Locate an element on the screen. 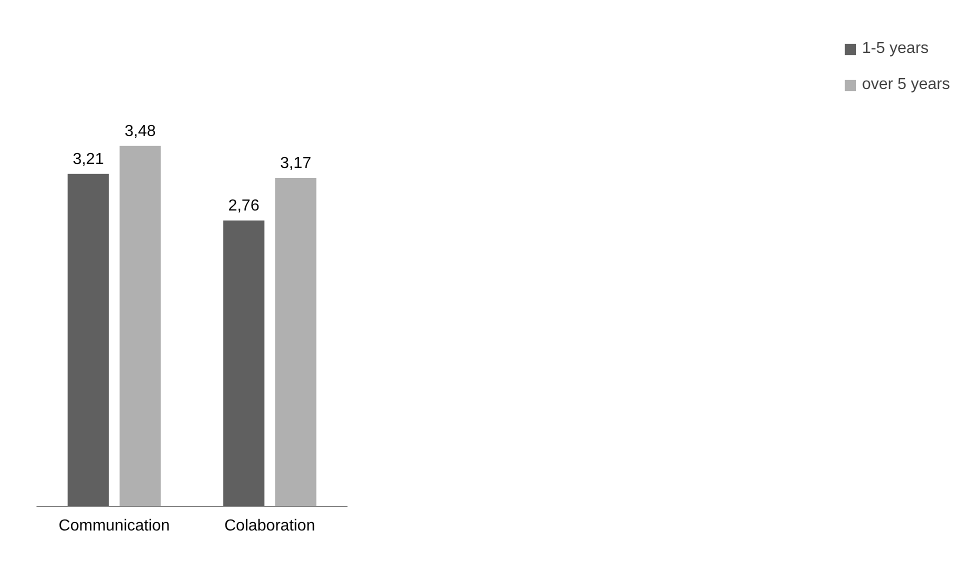 The height and width of the screenshot is (566, 976). data-label: 3,21 is located at coordinates (88, 159).